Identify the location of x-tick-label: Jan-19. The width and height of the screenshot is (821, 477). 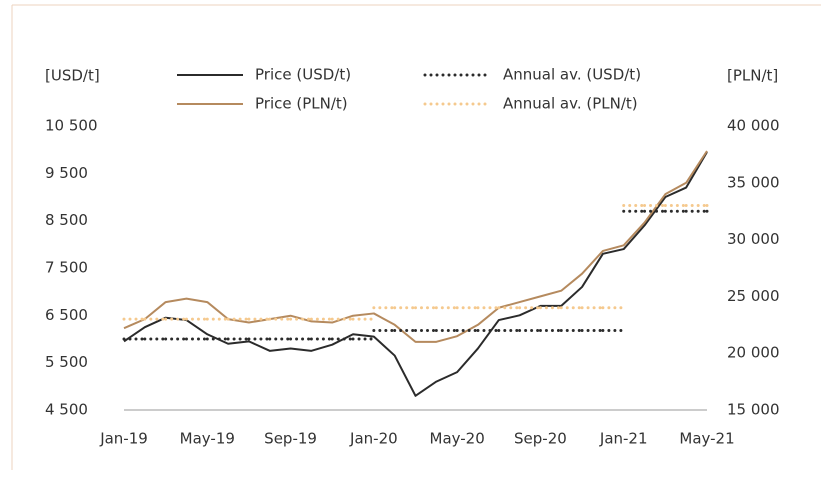
(123, 439).